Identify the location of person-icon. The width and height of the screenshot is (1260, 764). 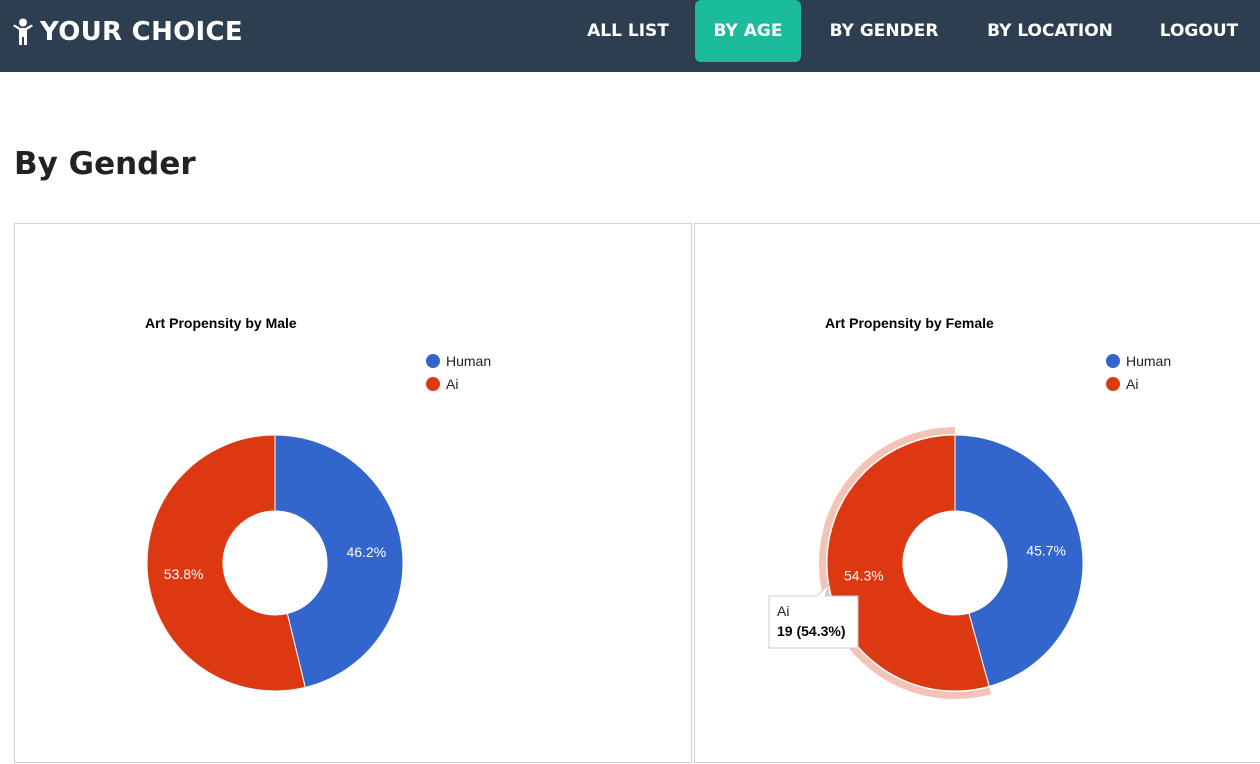
(23, 31).